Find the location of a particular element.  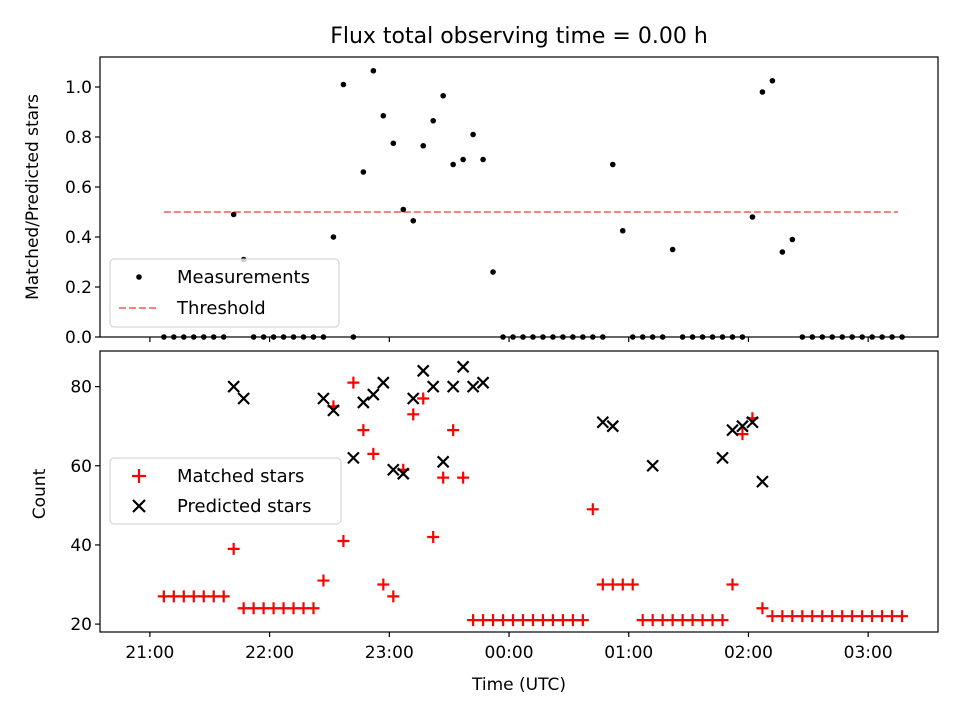

top-title: Flux total observing time = 0.00 h is located at coordinates (519, 36).